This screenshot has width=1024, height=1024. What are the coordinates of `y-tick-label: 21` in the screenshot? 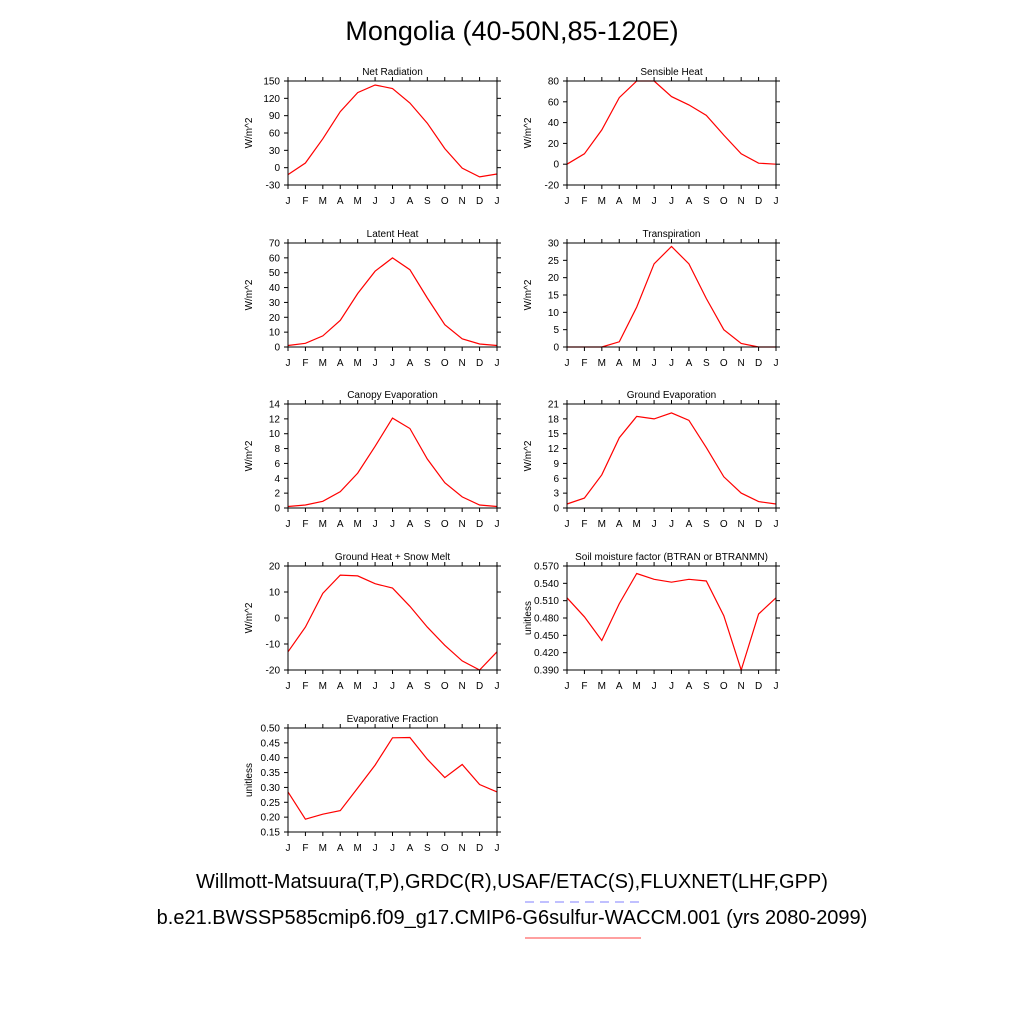 It's located at (554, 405).